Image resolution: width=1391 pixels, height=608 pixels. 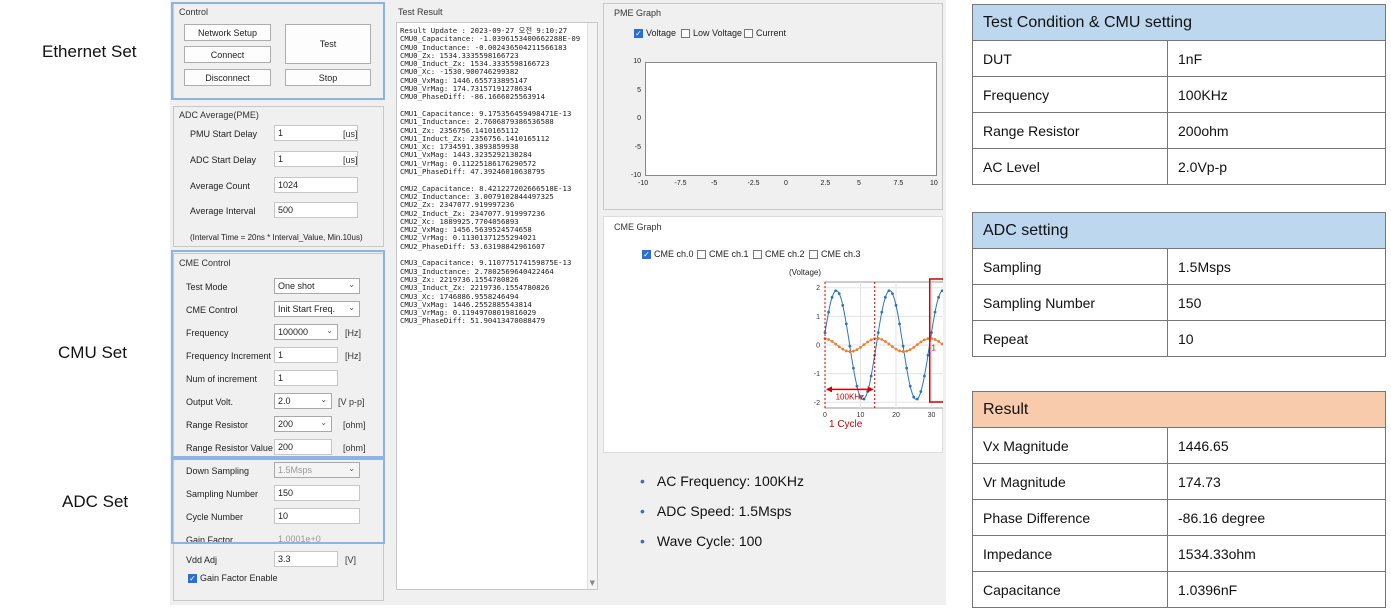 I want to click on current-checkbox: Current, so click(x=765, y=33).